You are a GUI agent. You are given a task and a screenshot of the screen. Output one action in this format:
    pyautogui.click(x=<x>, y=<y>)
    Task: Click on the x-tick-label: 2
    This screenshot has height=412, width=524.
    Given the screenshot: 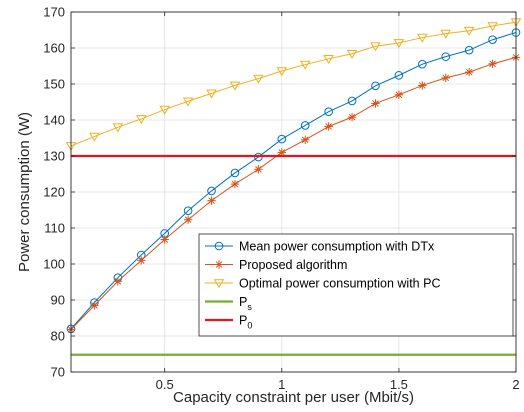 What is the action you would take?
    pyautogui.click(x=515, y=384)
    